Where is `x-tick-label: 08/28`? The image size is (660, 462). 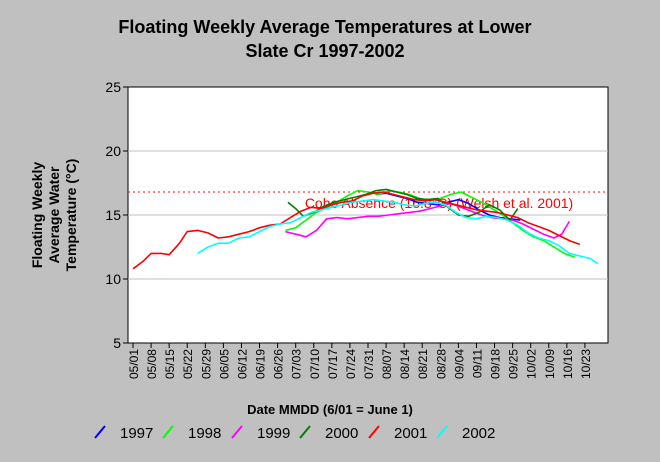
x-tick-label: 08/28 is located at coordinates (441, 364).